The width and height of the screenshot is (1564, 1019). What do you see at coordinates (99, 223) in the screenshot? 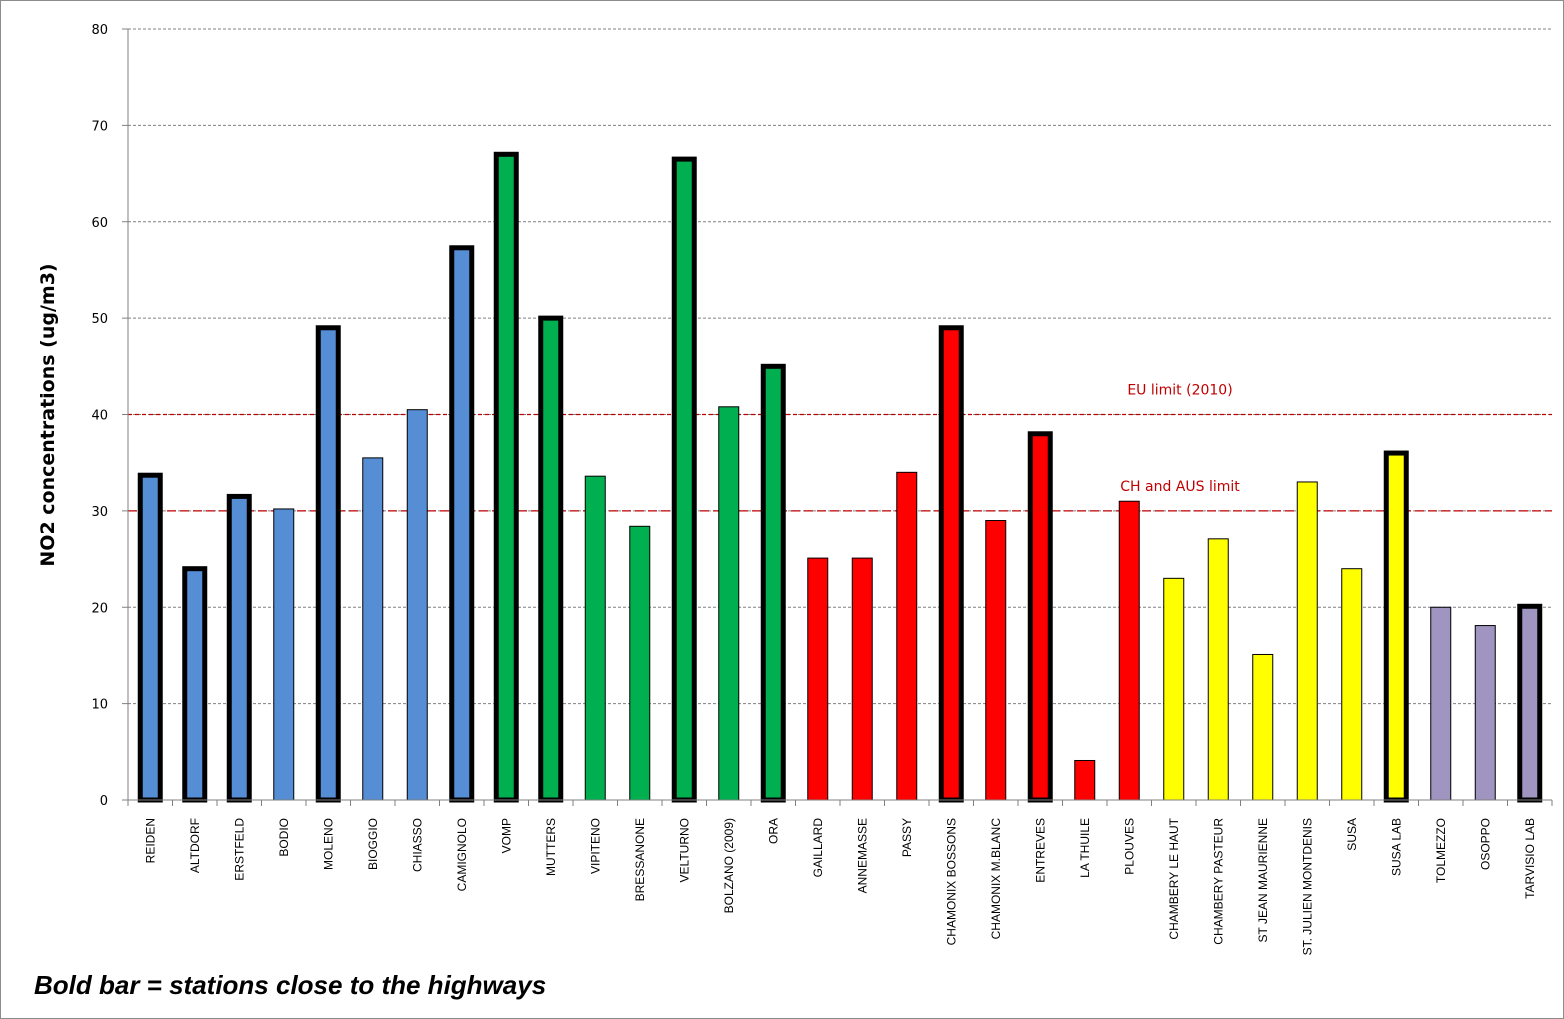
I see `y-tick-label: 60` at bounding box center [99, 223].